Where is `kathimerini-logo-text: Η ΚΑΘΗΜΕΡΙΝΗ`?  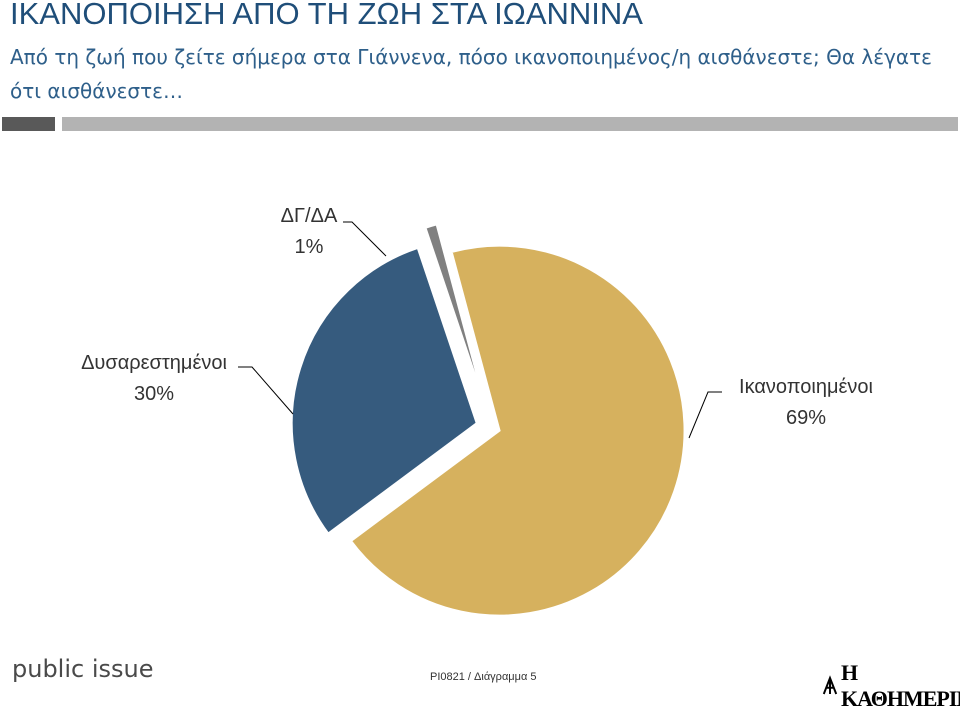
kathimerini-logo-text: Η ΚΑΘΗΜΕΡΙΝΗ is located at coordinates (900, 685).